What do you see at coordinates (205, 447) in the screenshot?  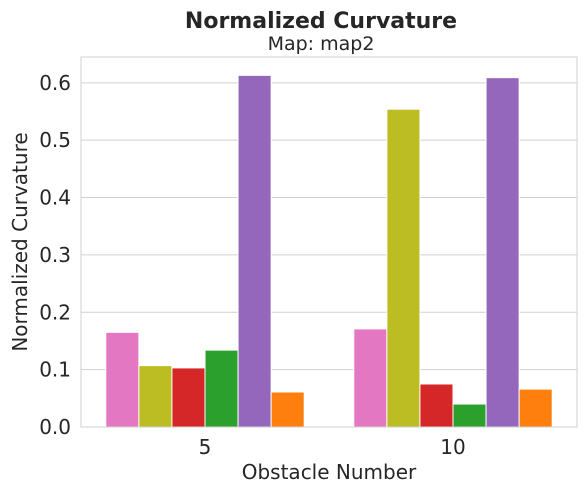 I see `x-tick-label: 5` at bounding box center [205, 447].